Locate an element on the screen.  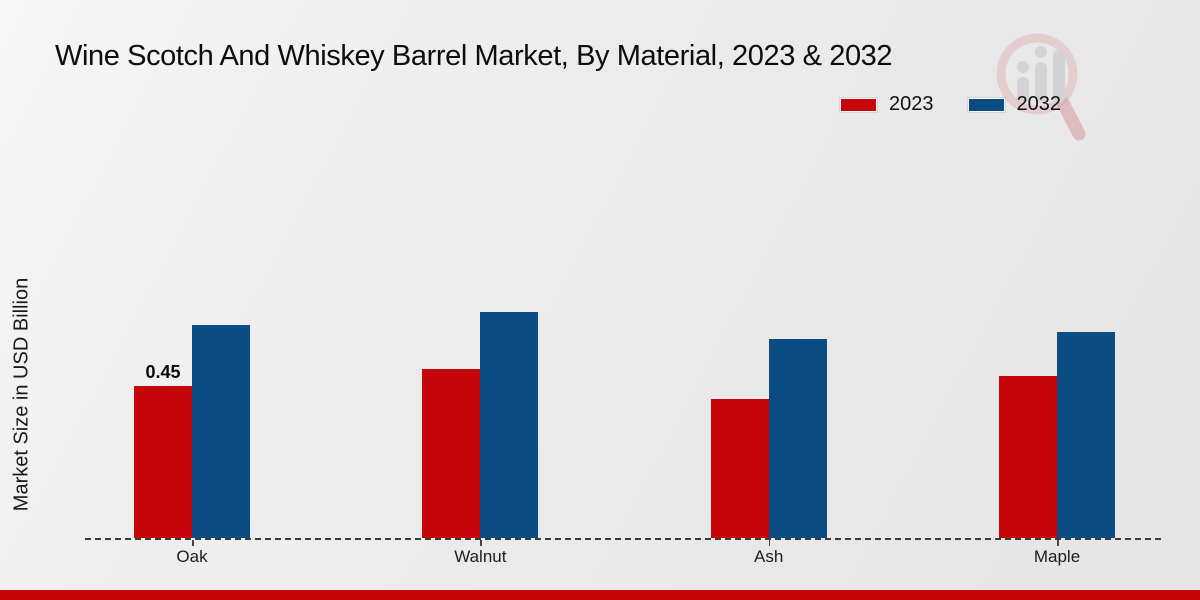
x-axis-tick-ash is located at coordinates (769, 543).